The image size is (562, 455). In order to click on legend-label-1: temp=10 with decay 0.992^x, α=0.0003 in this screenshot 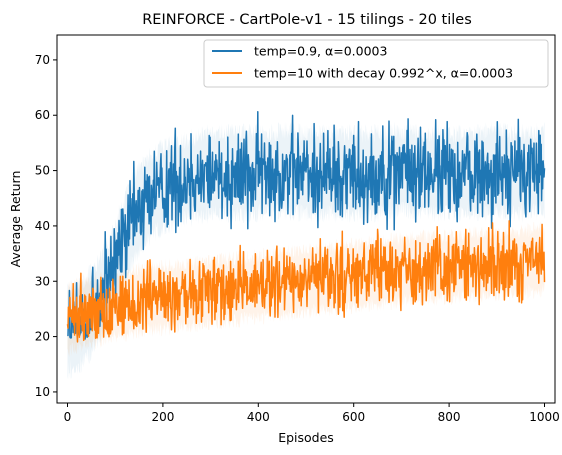, I will do `click(383, 73)`.